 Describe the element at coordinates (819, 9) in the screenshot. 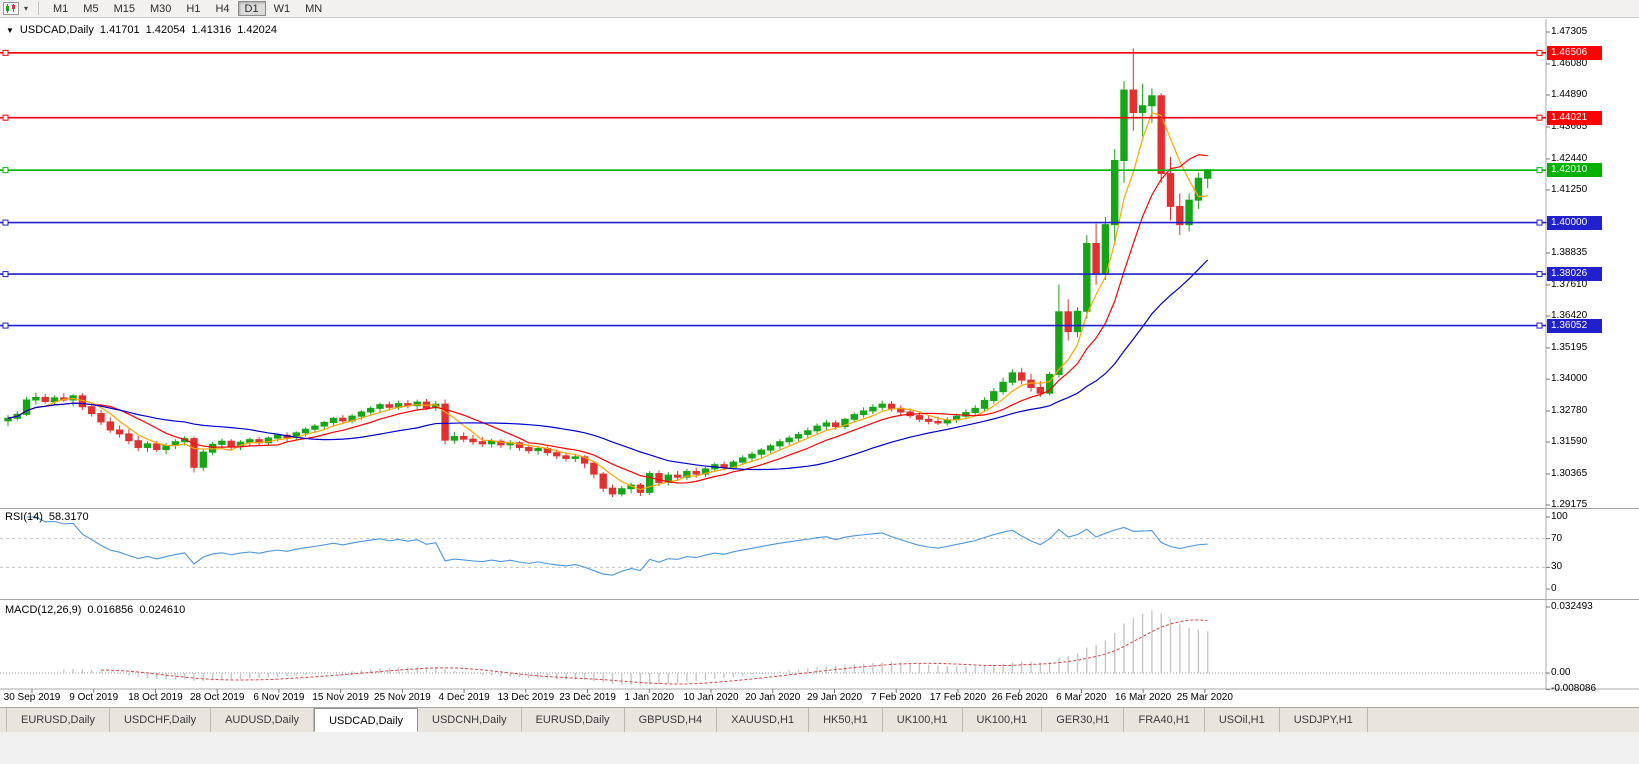

I see `top-toolbar: ▾ M1 M5 M15 M30 H1 H4 D1 W1 MN` at that location.